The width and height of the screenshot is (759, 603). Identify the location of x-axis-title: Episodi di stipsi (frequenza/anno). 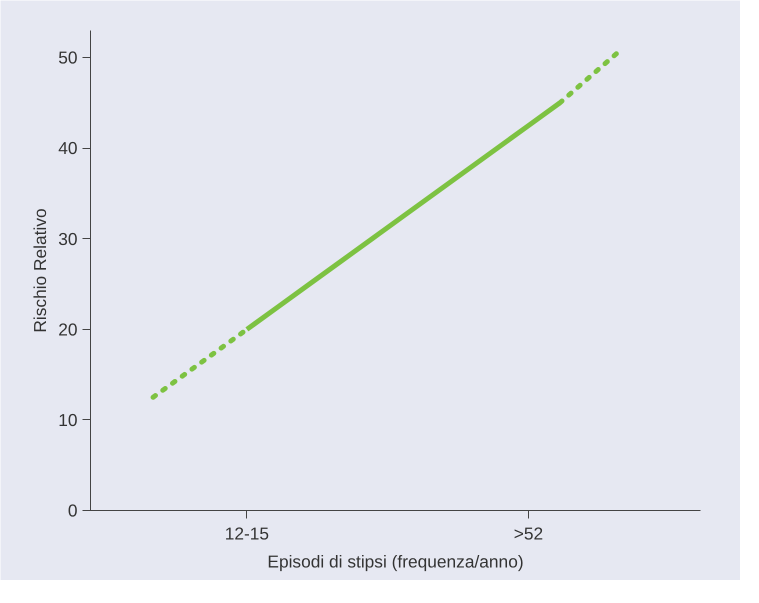
(395, 562).